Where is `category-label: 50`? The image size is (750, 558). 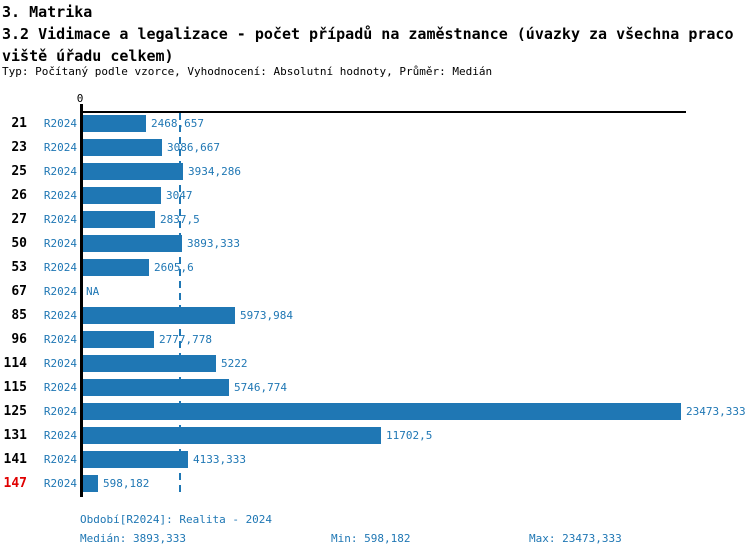
category-label: 50 is located at coordinates (19, 243).